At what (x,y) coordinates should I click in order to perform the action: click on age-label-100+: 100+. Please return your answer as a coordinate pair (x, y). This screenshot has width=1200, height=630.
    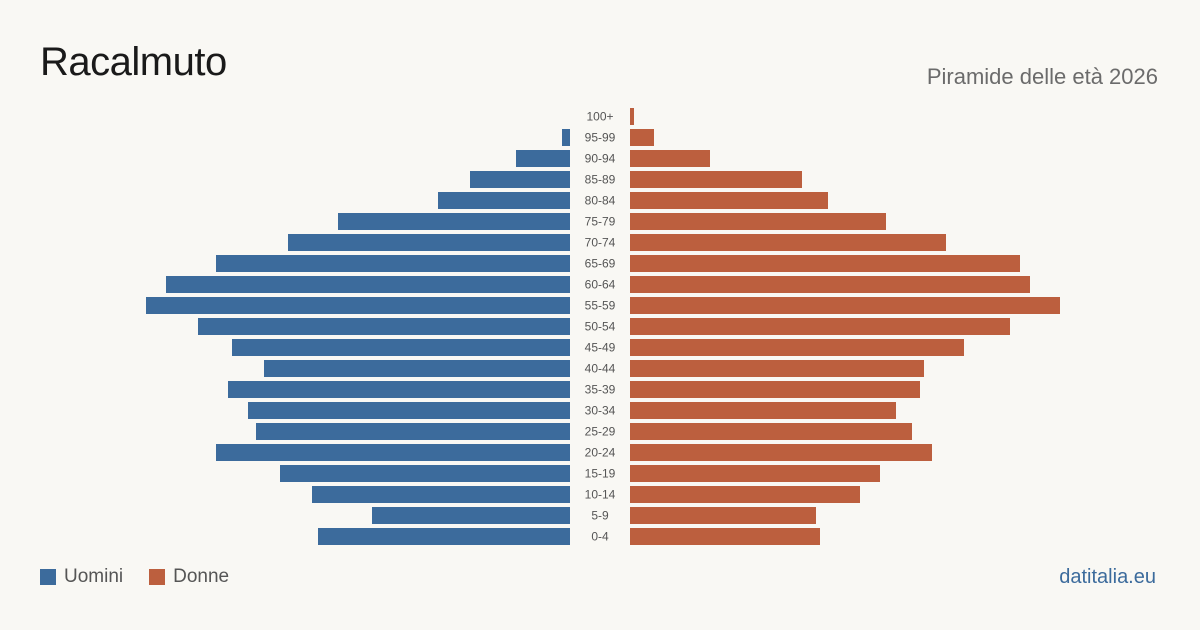
    Looking at the image, I should click on (599, 117).